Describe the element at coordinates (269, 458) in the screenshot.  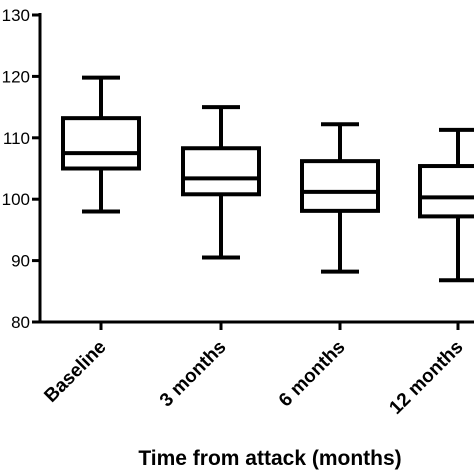
I see `x-axis-label: Time from attack (months)` at that location.